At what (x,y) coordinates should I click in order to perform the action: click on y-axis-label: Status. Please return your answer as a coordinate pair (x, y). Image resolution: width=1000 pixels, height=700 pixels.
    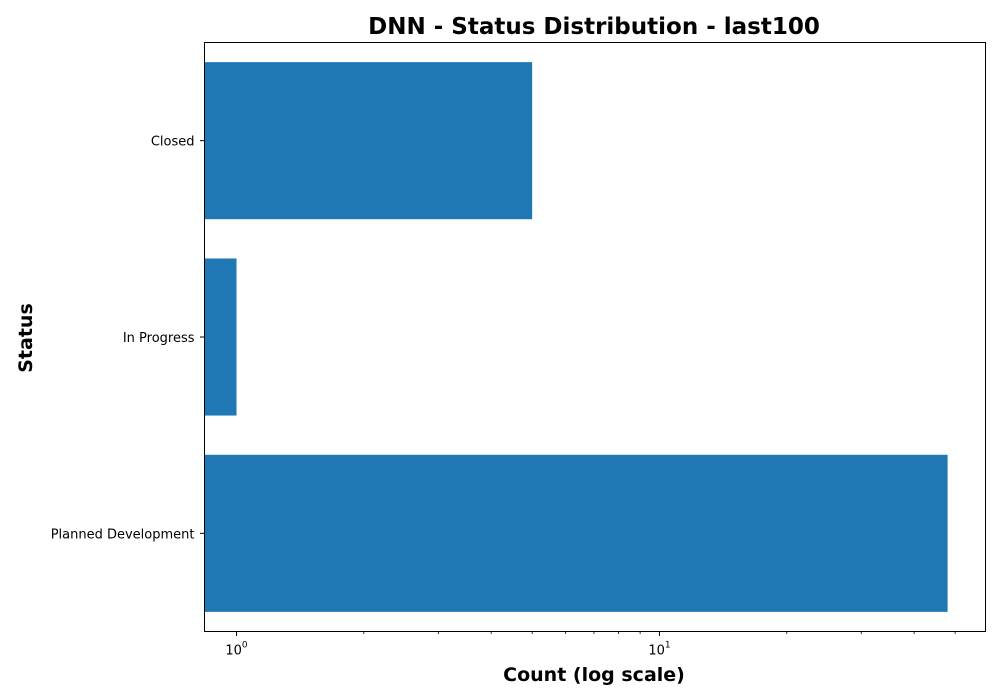
    Looking at the image, I should click on (26, 338).